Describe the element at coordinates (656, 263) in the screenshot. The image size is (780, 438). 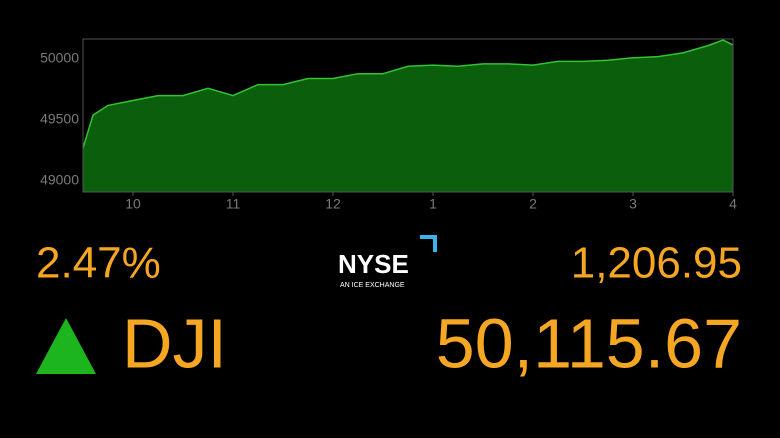
I see `point-change: 1,206.95` at that location.